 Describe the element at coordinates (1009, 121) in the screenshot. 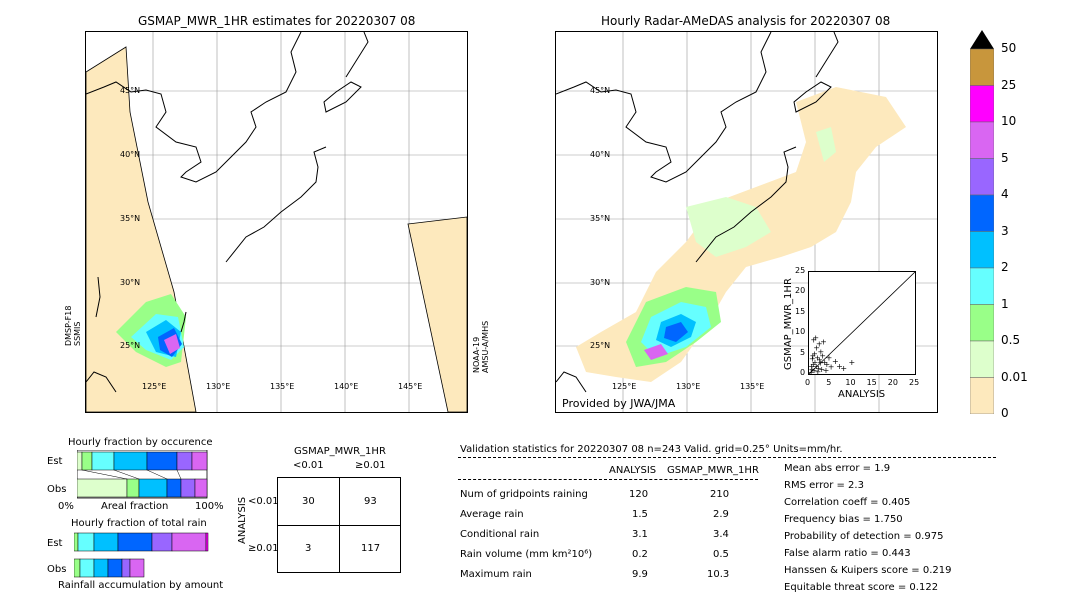

I see `colorbar-label: 10` at that location.